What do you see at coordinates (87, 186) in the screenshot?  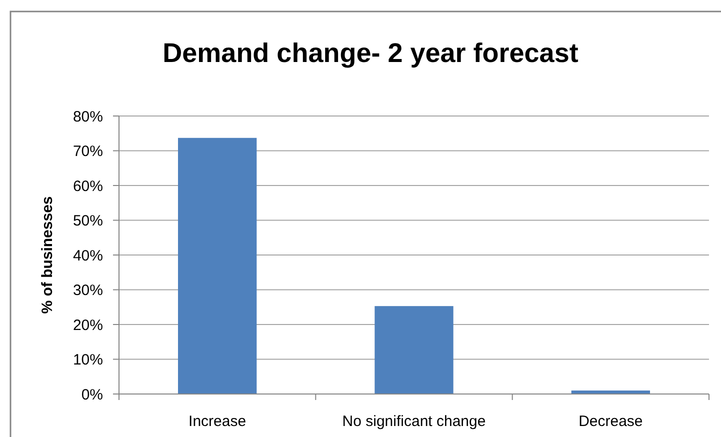 I see `y-tick-label: 60%` at bounding box center [87, 186].